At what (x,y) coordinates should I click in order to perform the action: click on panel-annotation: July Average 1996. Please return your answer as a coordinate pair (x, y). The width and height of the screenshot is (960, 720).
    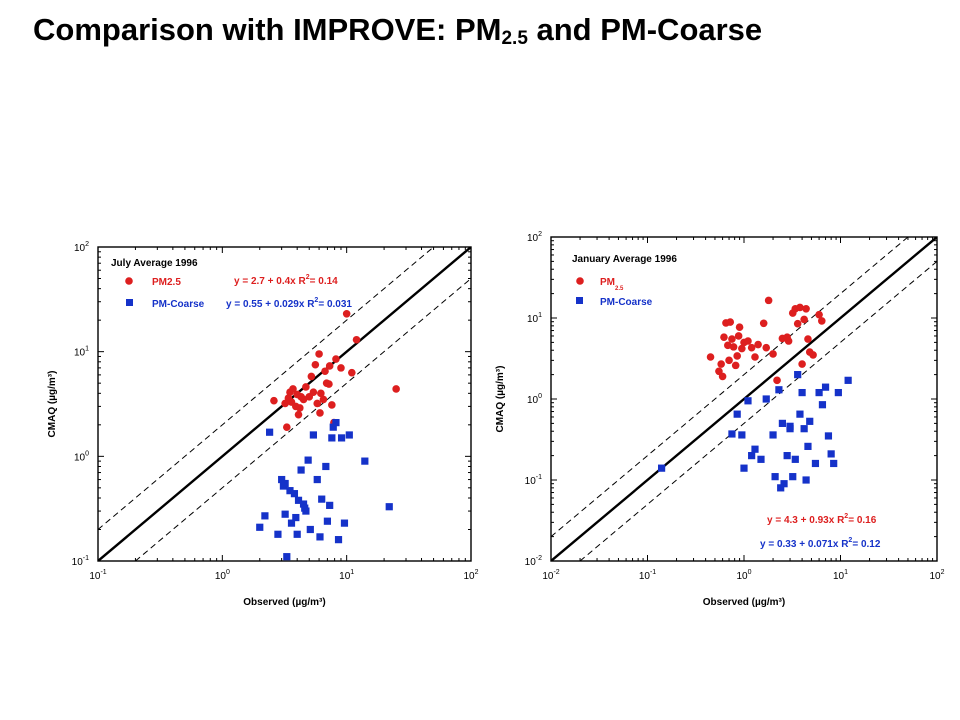
    Looking at the image, I should click on (154, 263).